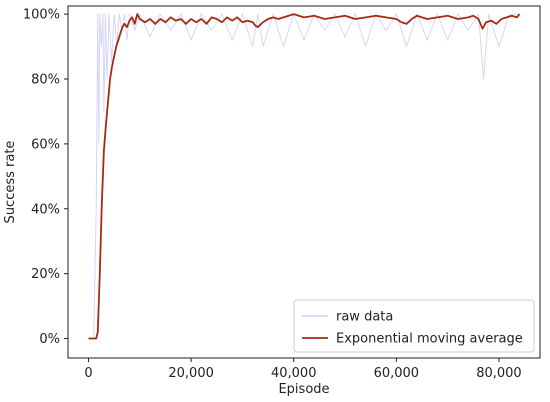 The height and width of the screenshot is (402, 550). I want to click on y-tick-label: 60%, so click(45, 144).